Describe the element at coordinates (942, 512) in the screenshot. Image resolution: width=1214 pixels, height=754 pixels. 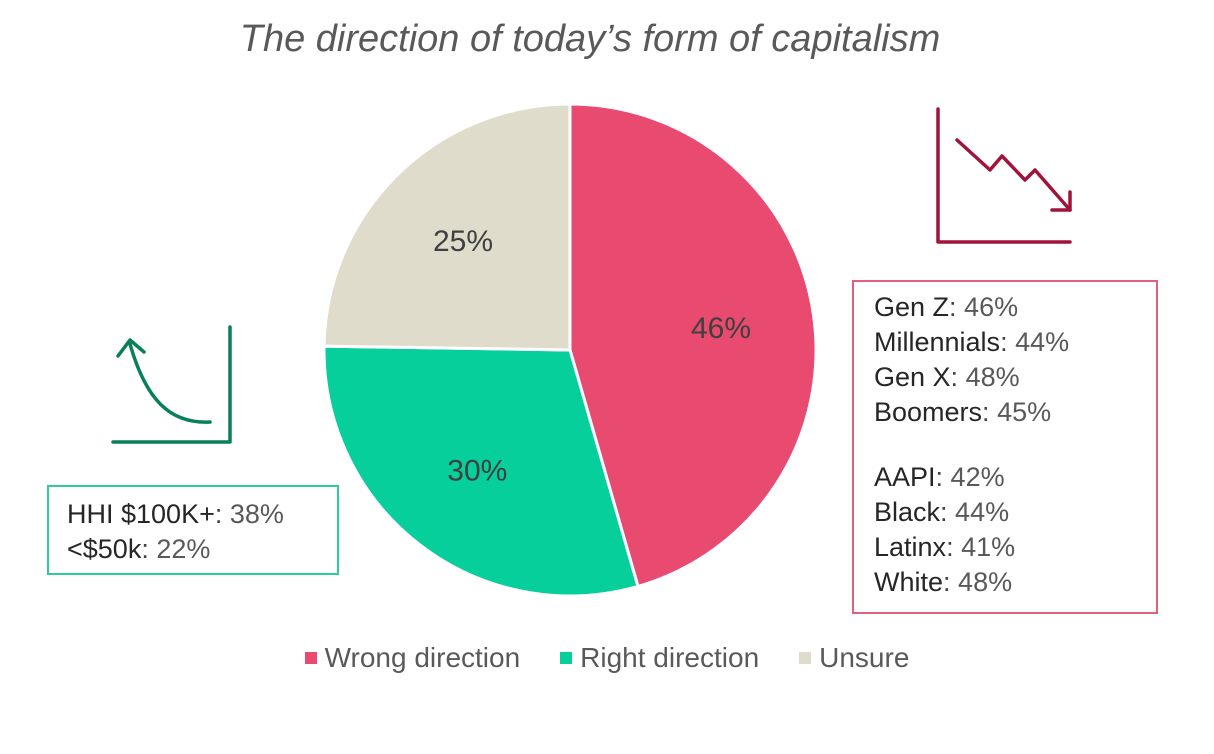
I see `race-row: Black: 44%` at that location.